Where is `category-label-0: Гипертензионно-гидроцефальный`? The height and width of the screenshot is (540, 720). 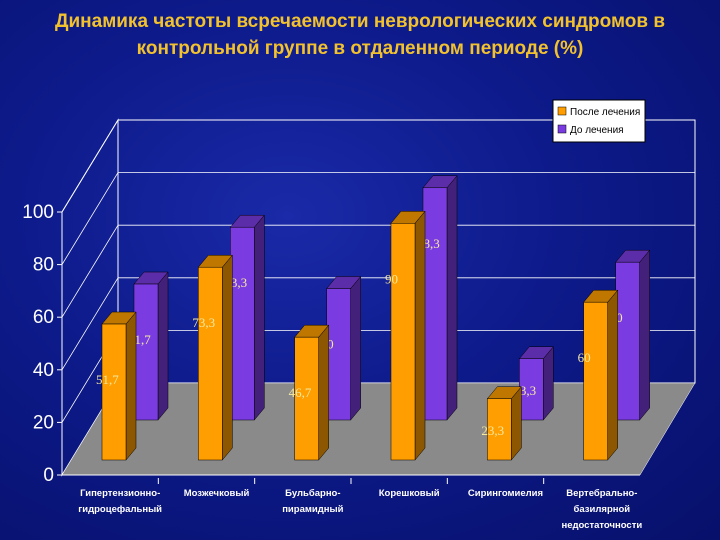 category-label-0: Гипертензионно-гидроцефальный is located at coordinates (120, 501).